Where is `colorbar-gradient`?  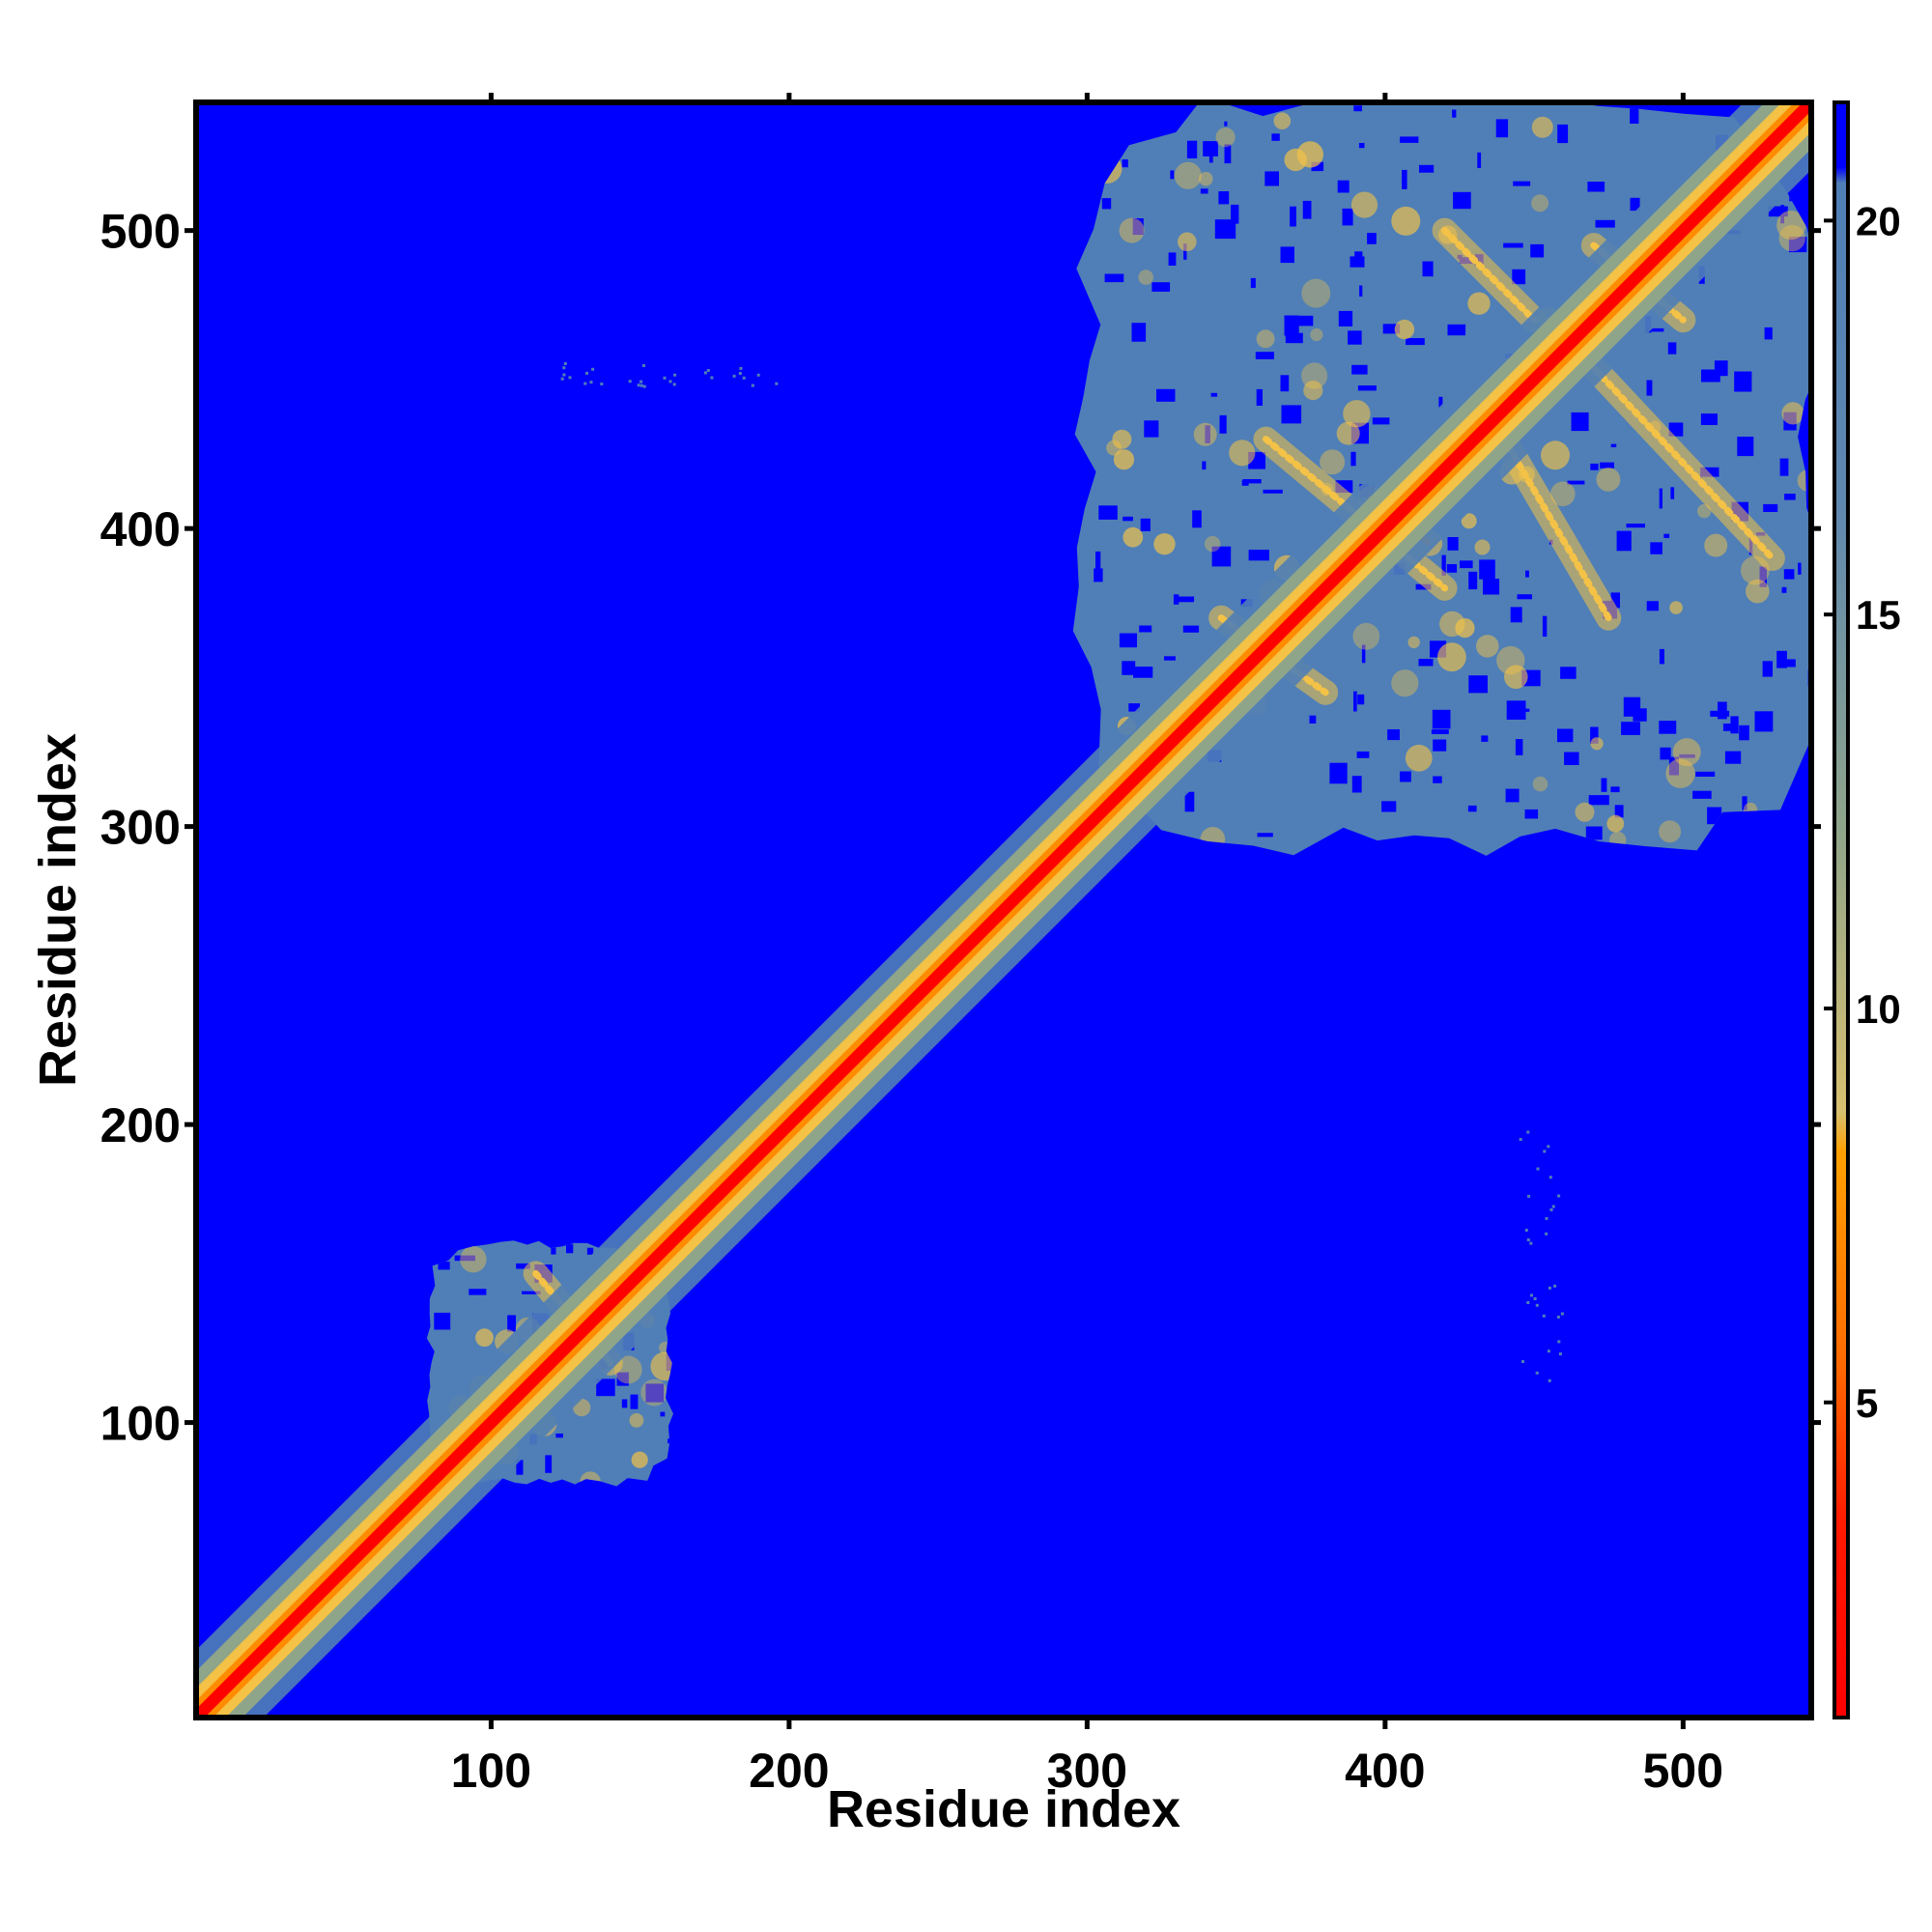
colorbar-gradient is located at coordinates (1841, 909).